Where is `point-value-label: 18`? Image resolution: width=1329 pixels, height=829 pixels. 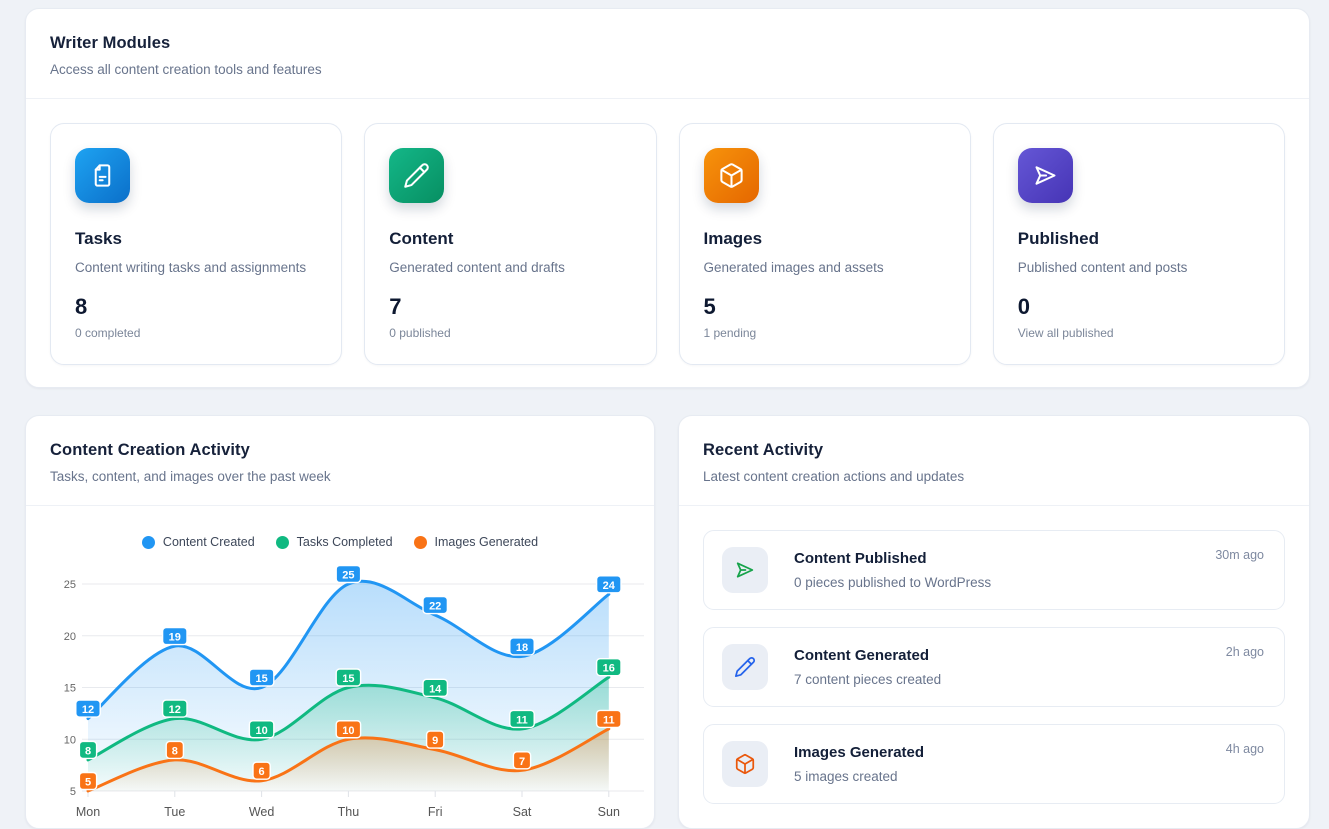
point-value-label: 18 is located at coordinates (522, 648).